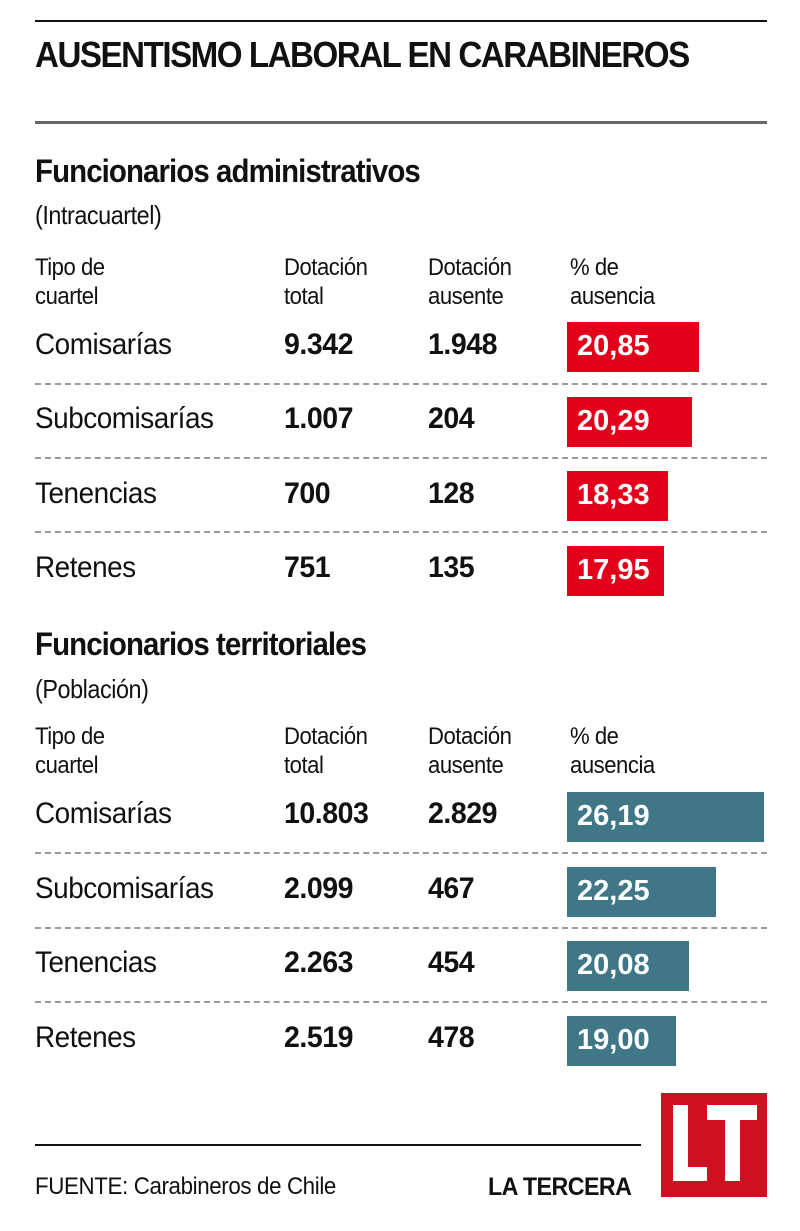 The width and height of the screenshot is (800, 1231). I want to click on percent-bar: 20,08, so click(628, 966).